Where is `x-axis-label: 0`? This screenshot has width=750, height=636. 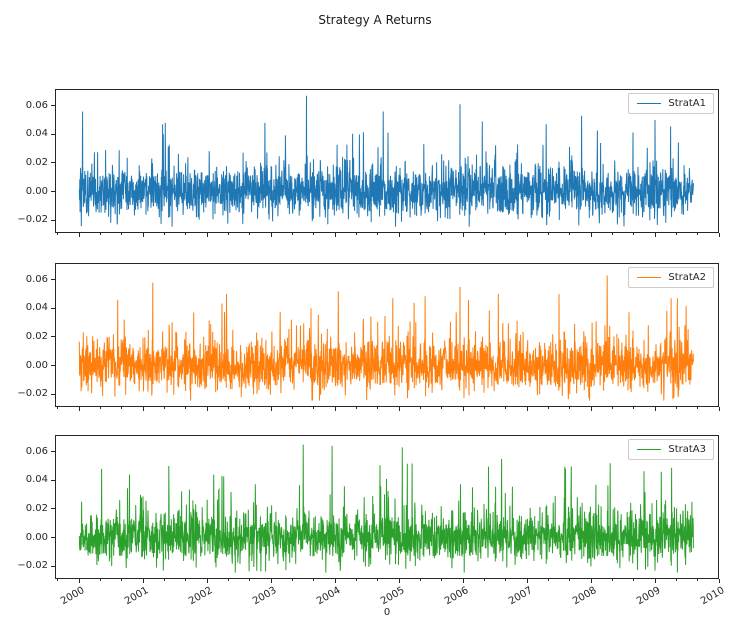
x-axis-label: 0 is located at coordinates (387, 612).